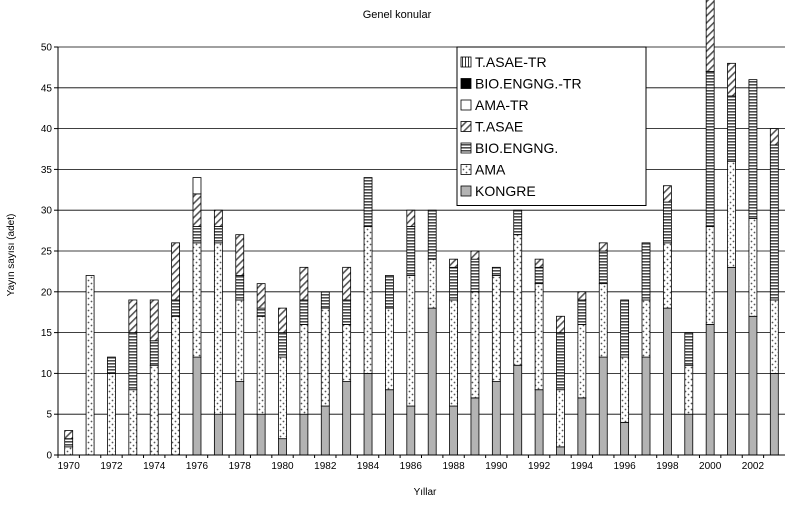 The height and width of the screenshot is (505, 794). What do you see at coordinates (667, 466) in the screenshot?
I see `x-tick-label: 1998` at bounding box center [667, 466].